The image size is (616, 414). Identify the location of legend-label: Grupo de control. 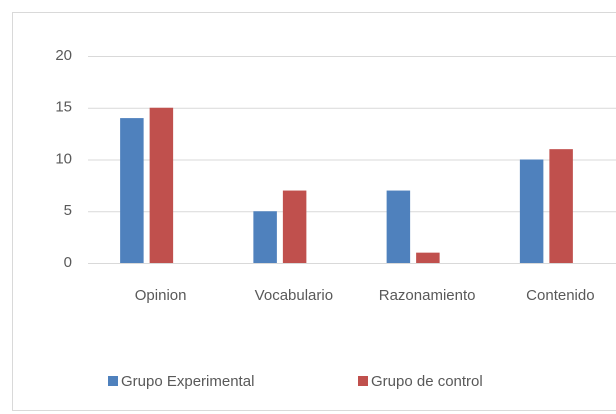
(427, 381).